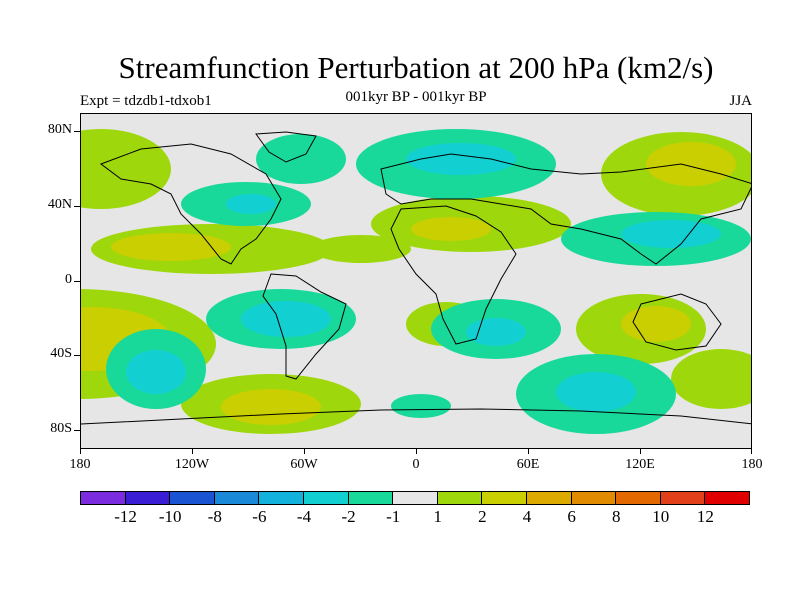  Describe the element at coordinates (416, 97) in the screenshot. I see `period-label: 001kyr BP - 001kyr BP` at that location.